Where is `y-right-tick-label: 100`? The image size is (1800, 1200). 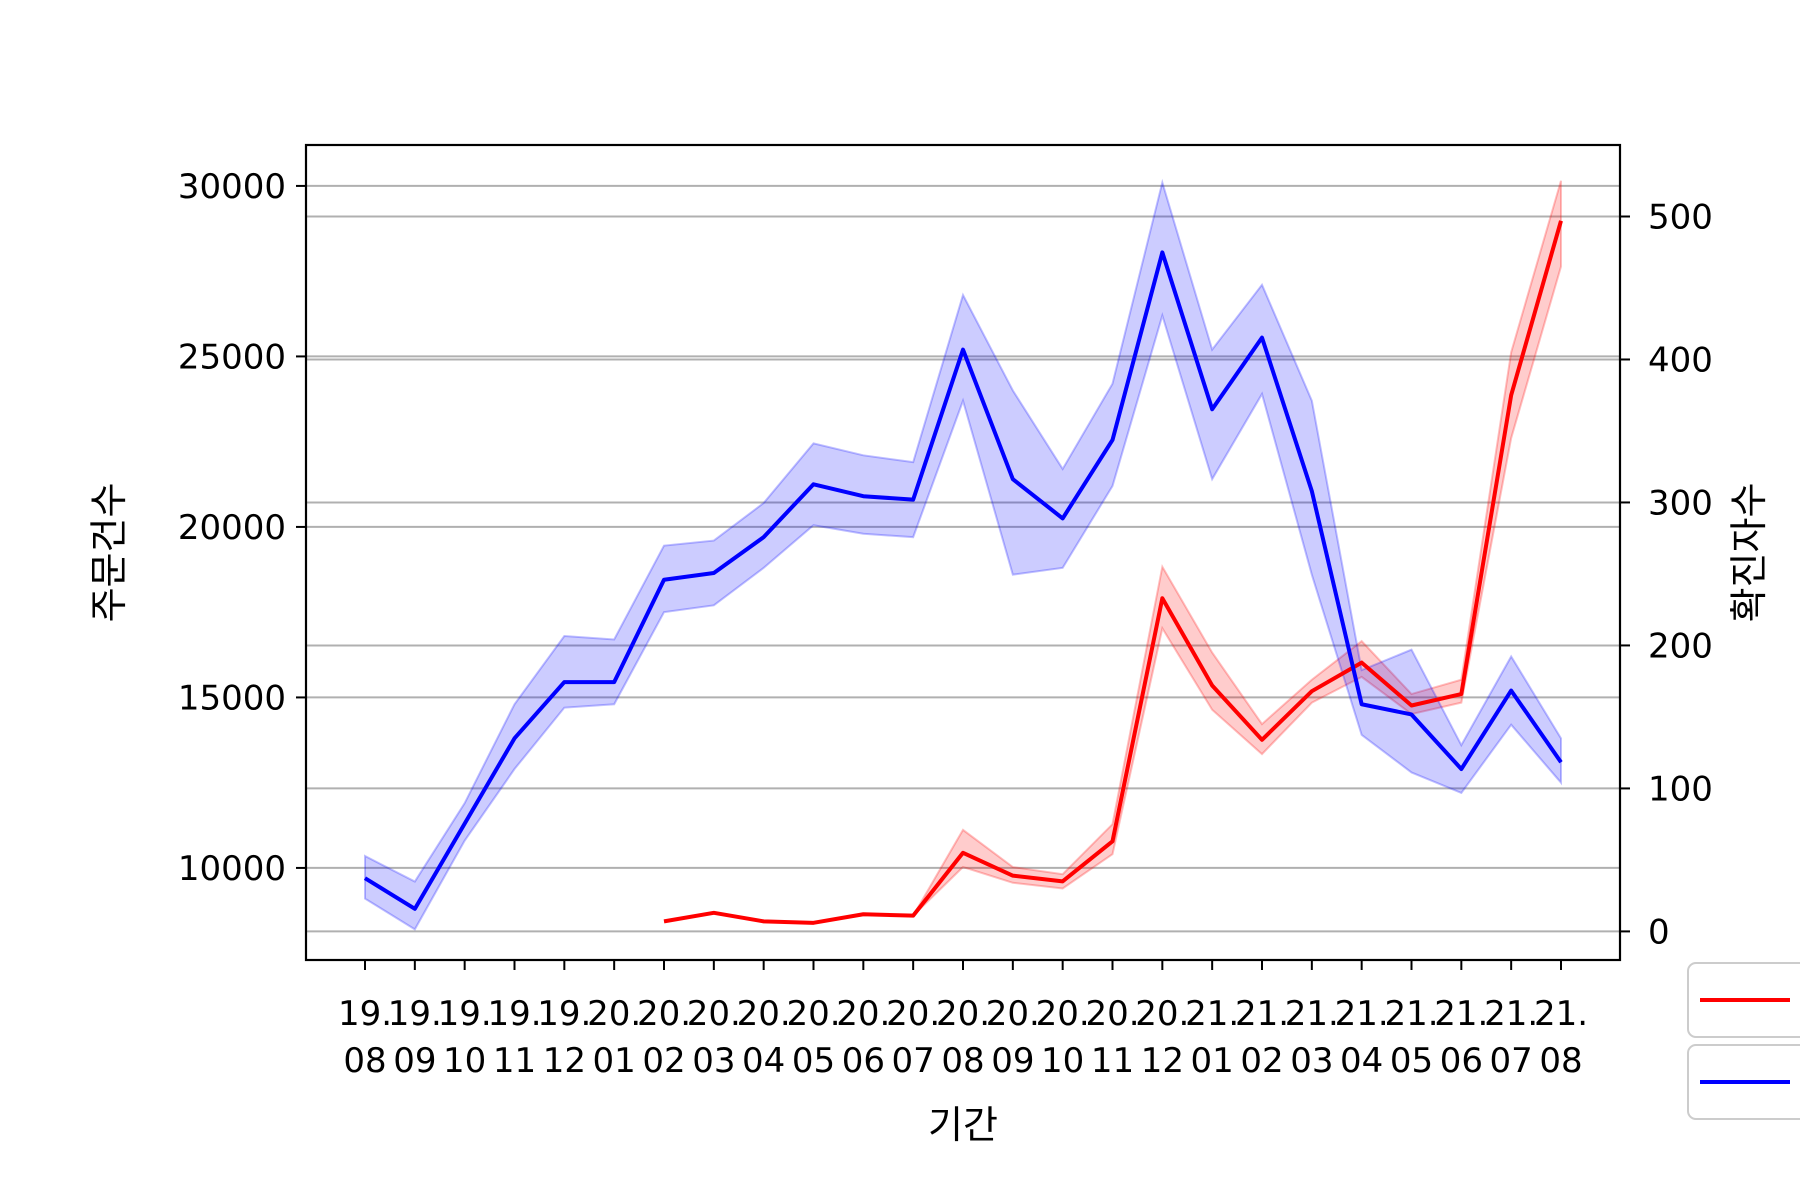
y-right-tick-label: 100 is located at coordinates (1680, 789).